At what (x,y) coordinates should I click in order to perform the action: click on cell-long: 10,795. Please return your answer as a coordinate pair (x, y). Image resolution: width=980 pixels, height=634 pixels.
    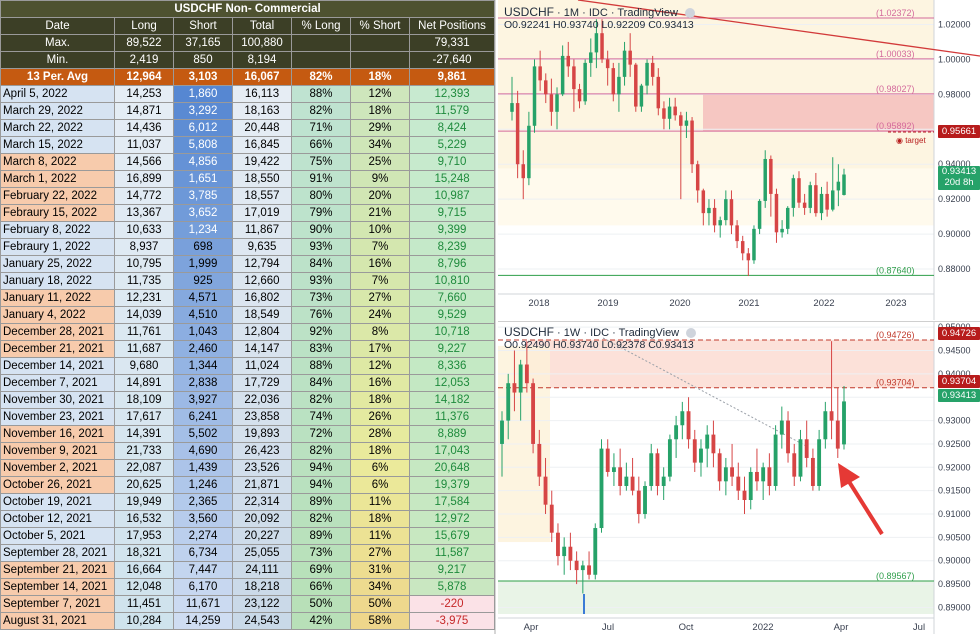
    Looking at the image, I should click on (144, 264).